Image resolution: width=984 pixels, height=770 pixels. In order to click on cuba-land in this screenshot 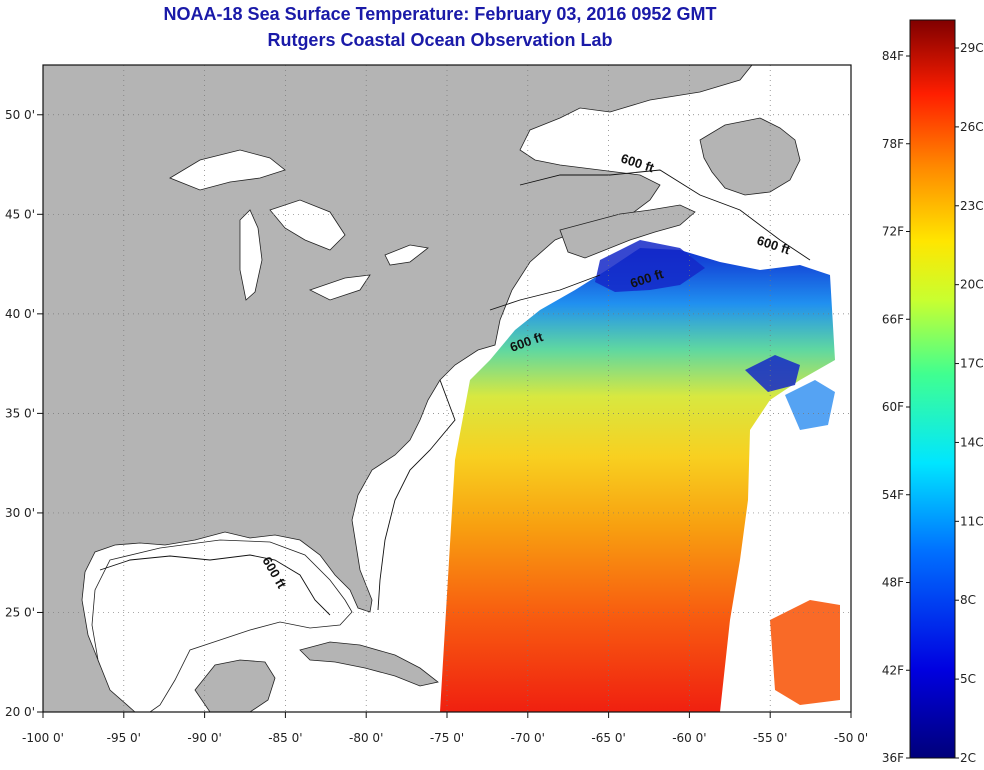, I will do `click(369, 664)`.